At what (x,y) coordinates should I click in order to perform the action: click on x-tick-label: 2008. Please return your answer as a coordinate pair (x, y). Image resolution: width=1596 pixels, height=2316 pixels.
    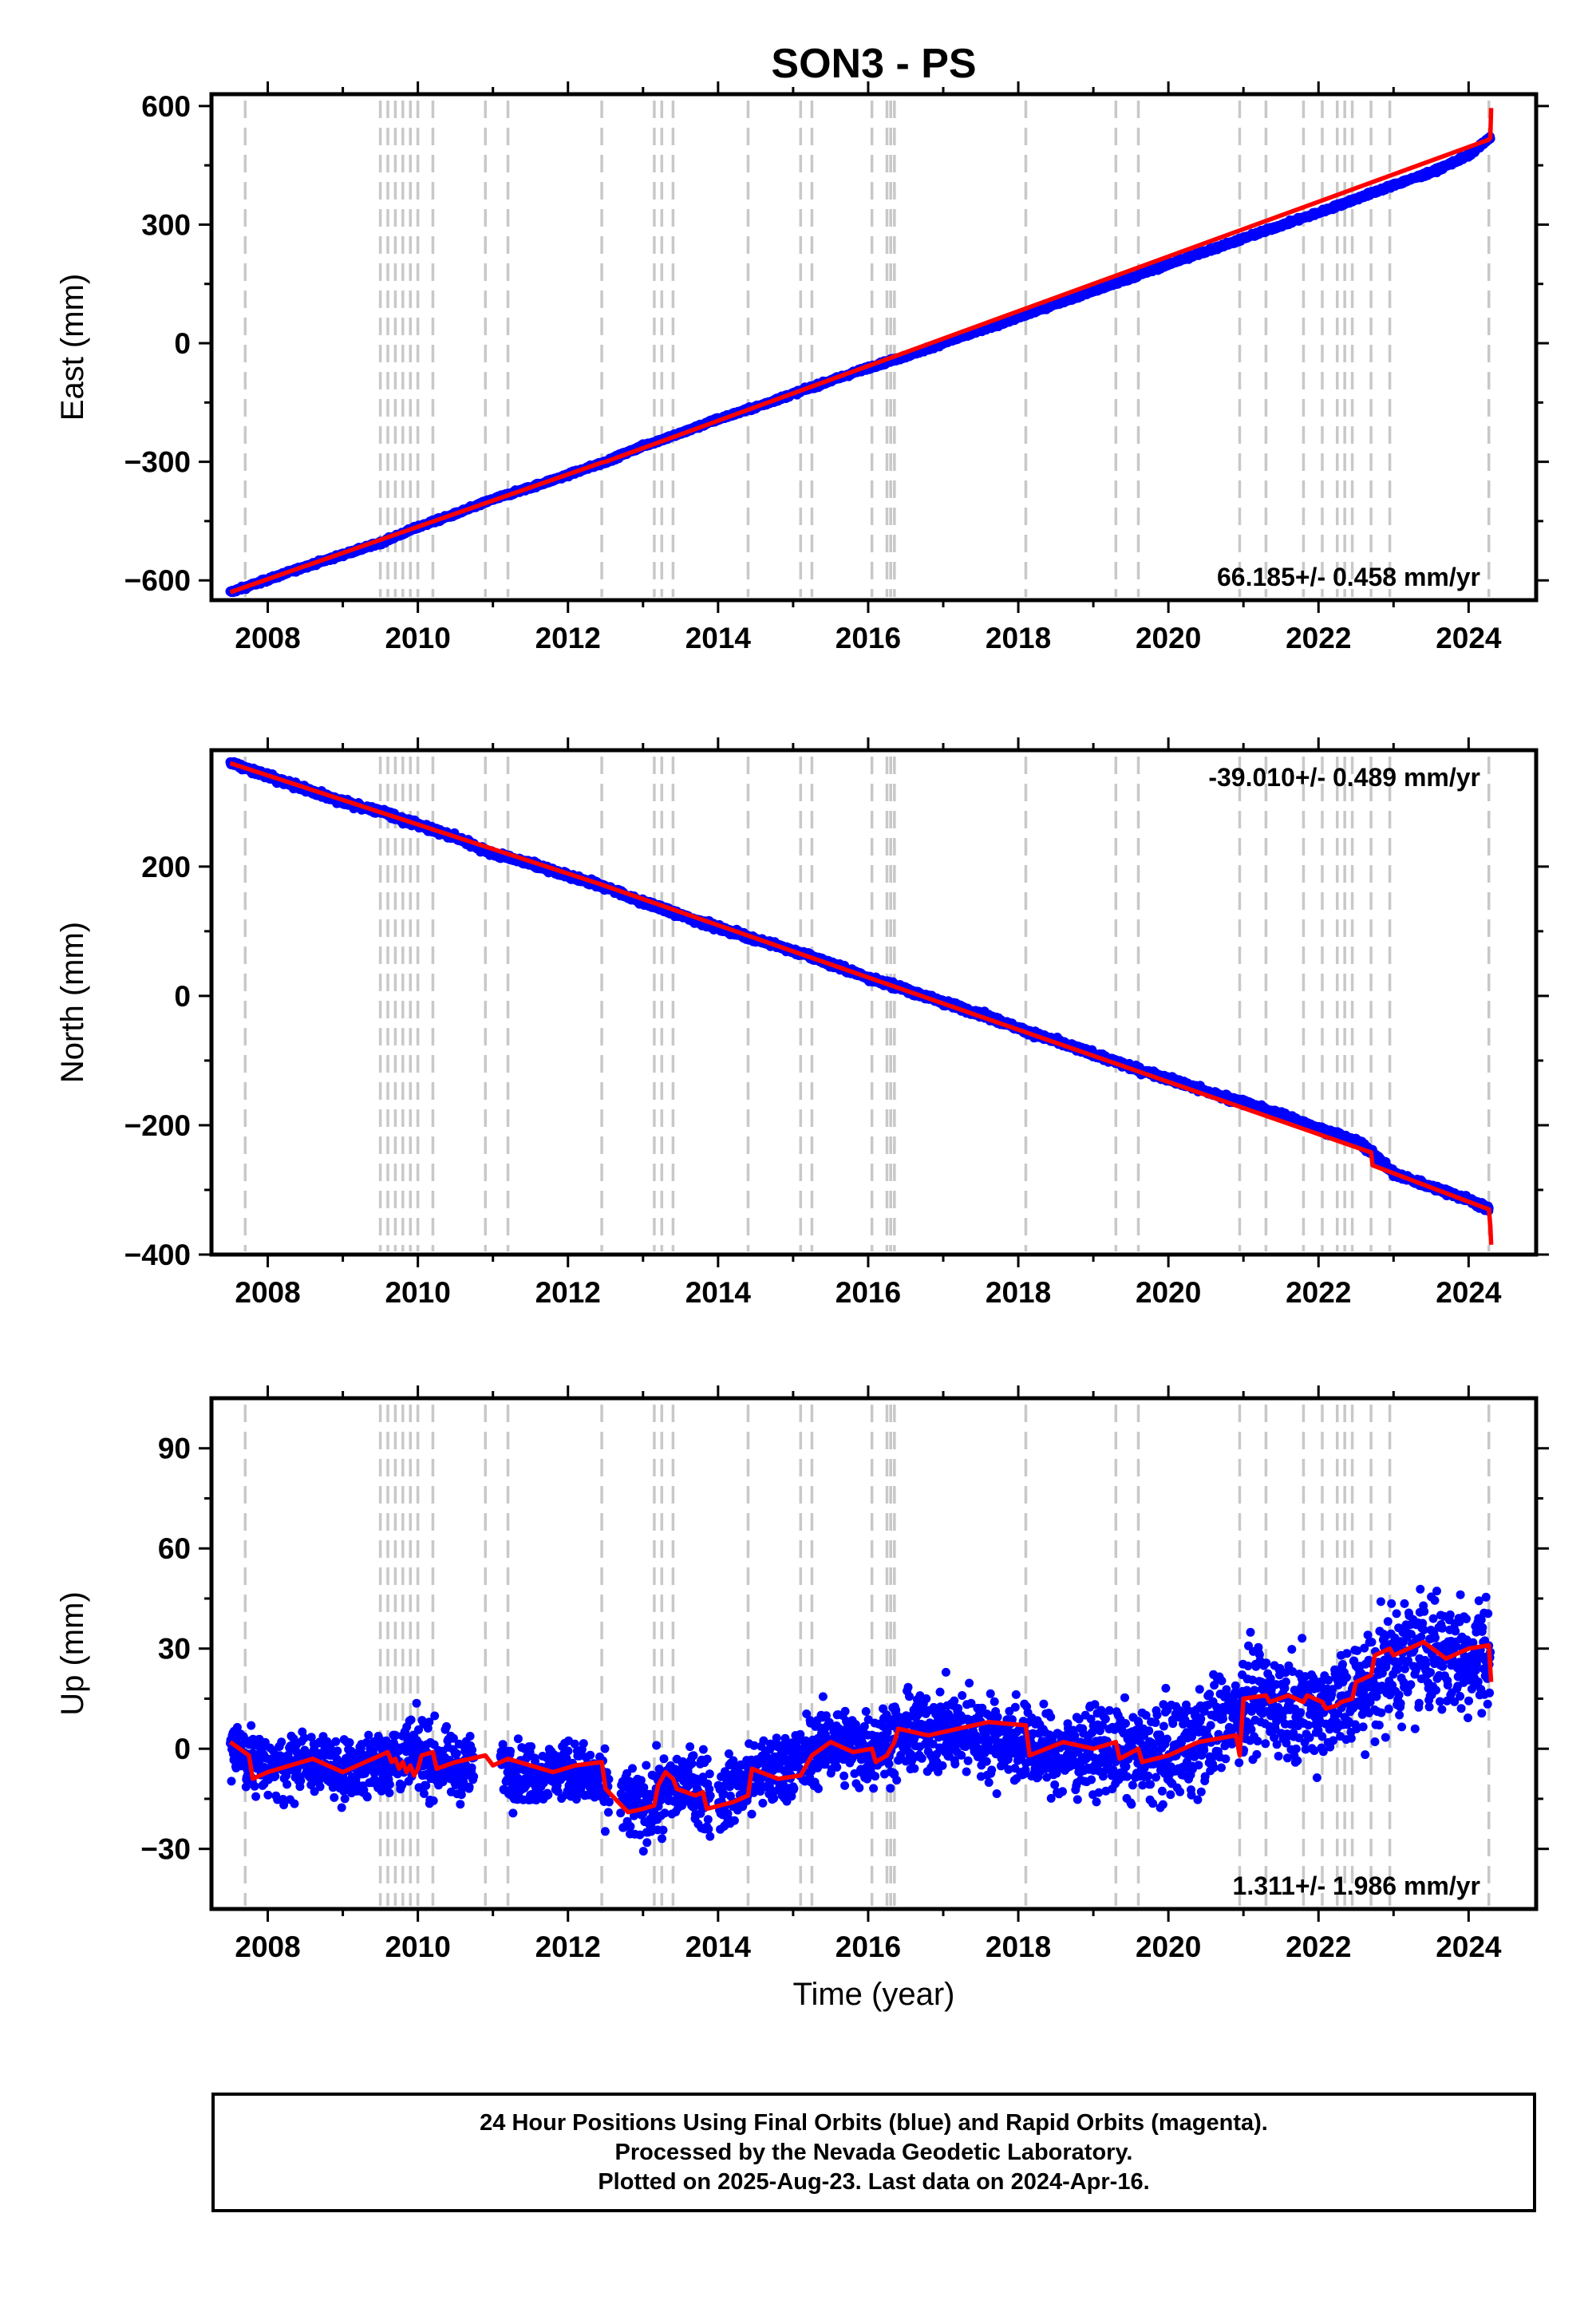
    Looking at the image, I should click on (267, 638).